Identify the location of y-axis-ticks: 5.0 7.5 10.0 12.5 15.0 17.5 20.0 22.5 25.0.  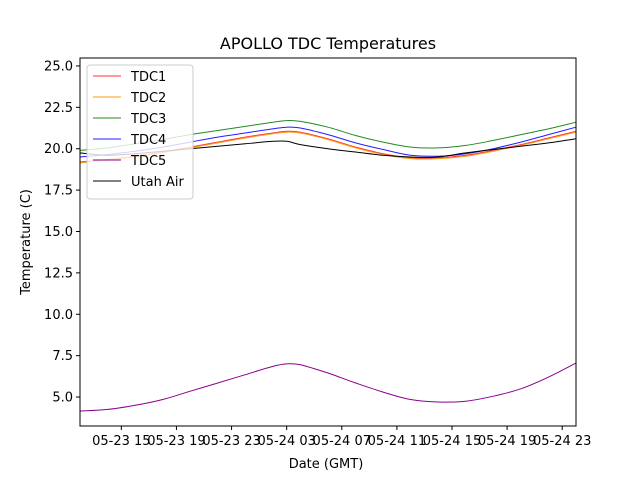
(62, 232).